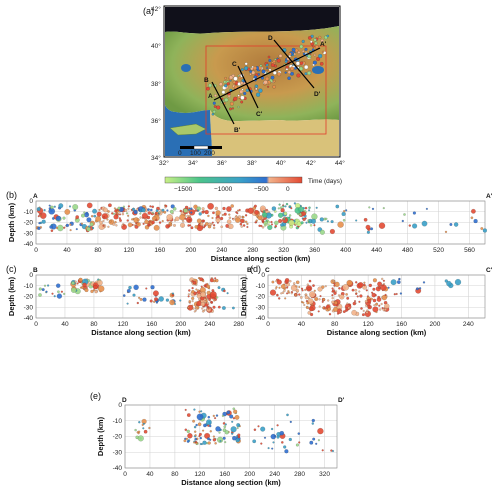  I want to click on x-tick-label: 280, so click(238, 324).